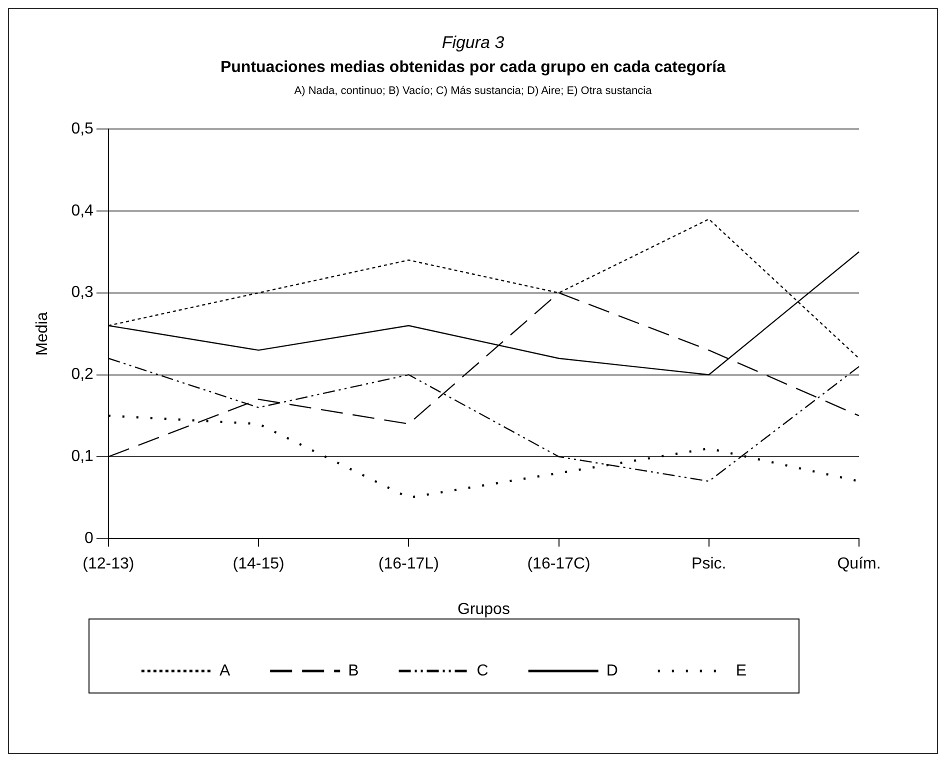  What do you see at coordinates (741, 671) in the screenshot?
I see `legend-label: E` at bounding box center [741, 671].